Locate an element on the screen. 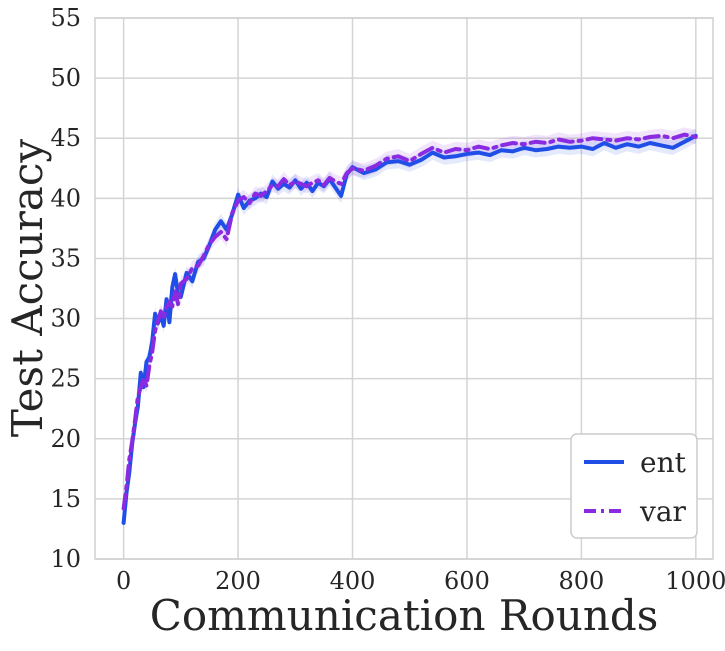 The height and width of the screenshot is (651, 725). x-tick-label: 1000 is located at coordinates (695, 581).